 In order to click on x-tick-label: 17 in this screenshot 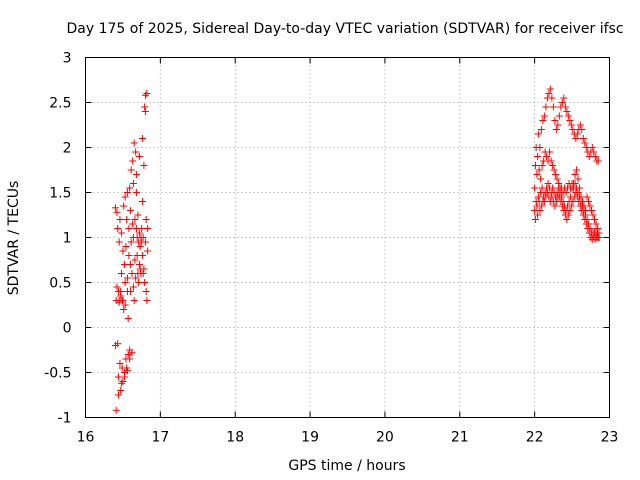, I will do `click(160, 438)`.